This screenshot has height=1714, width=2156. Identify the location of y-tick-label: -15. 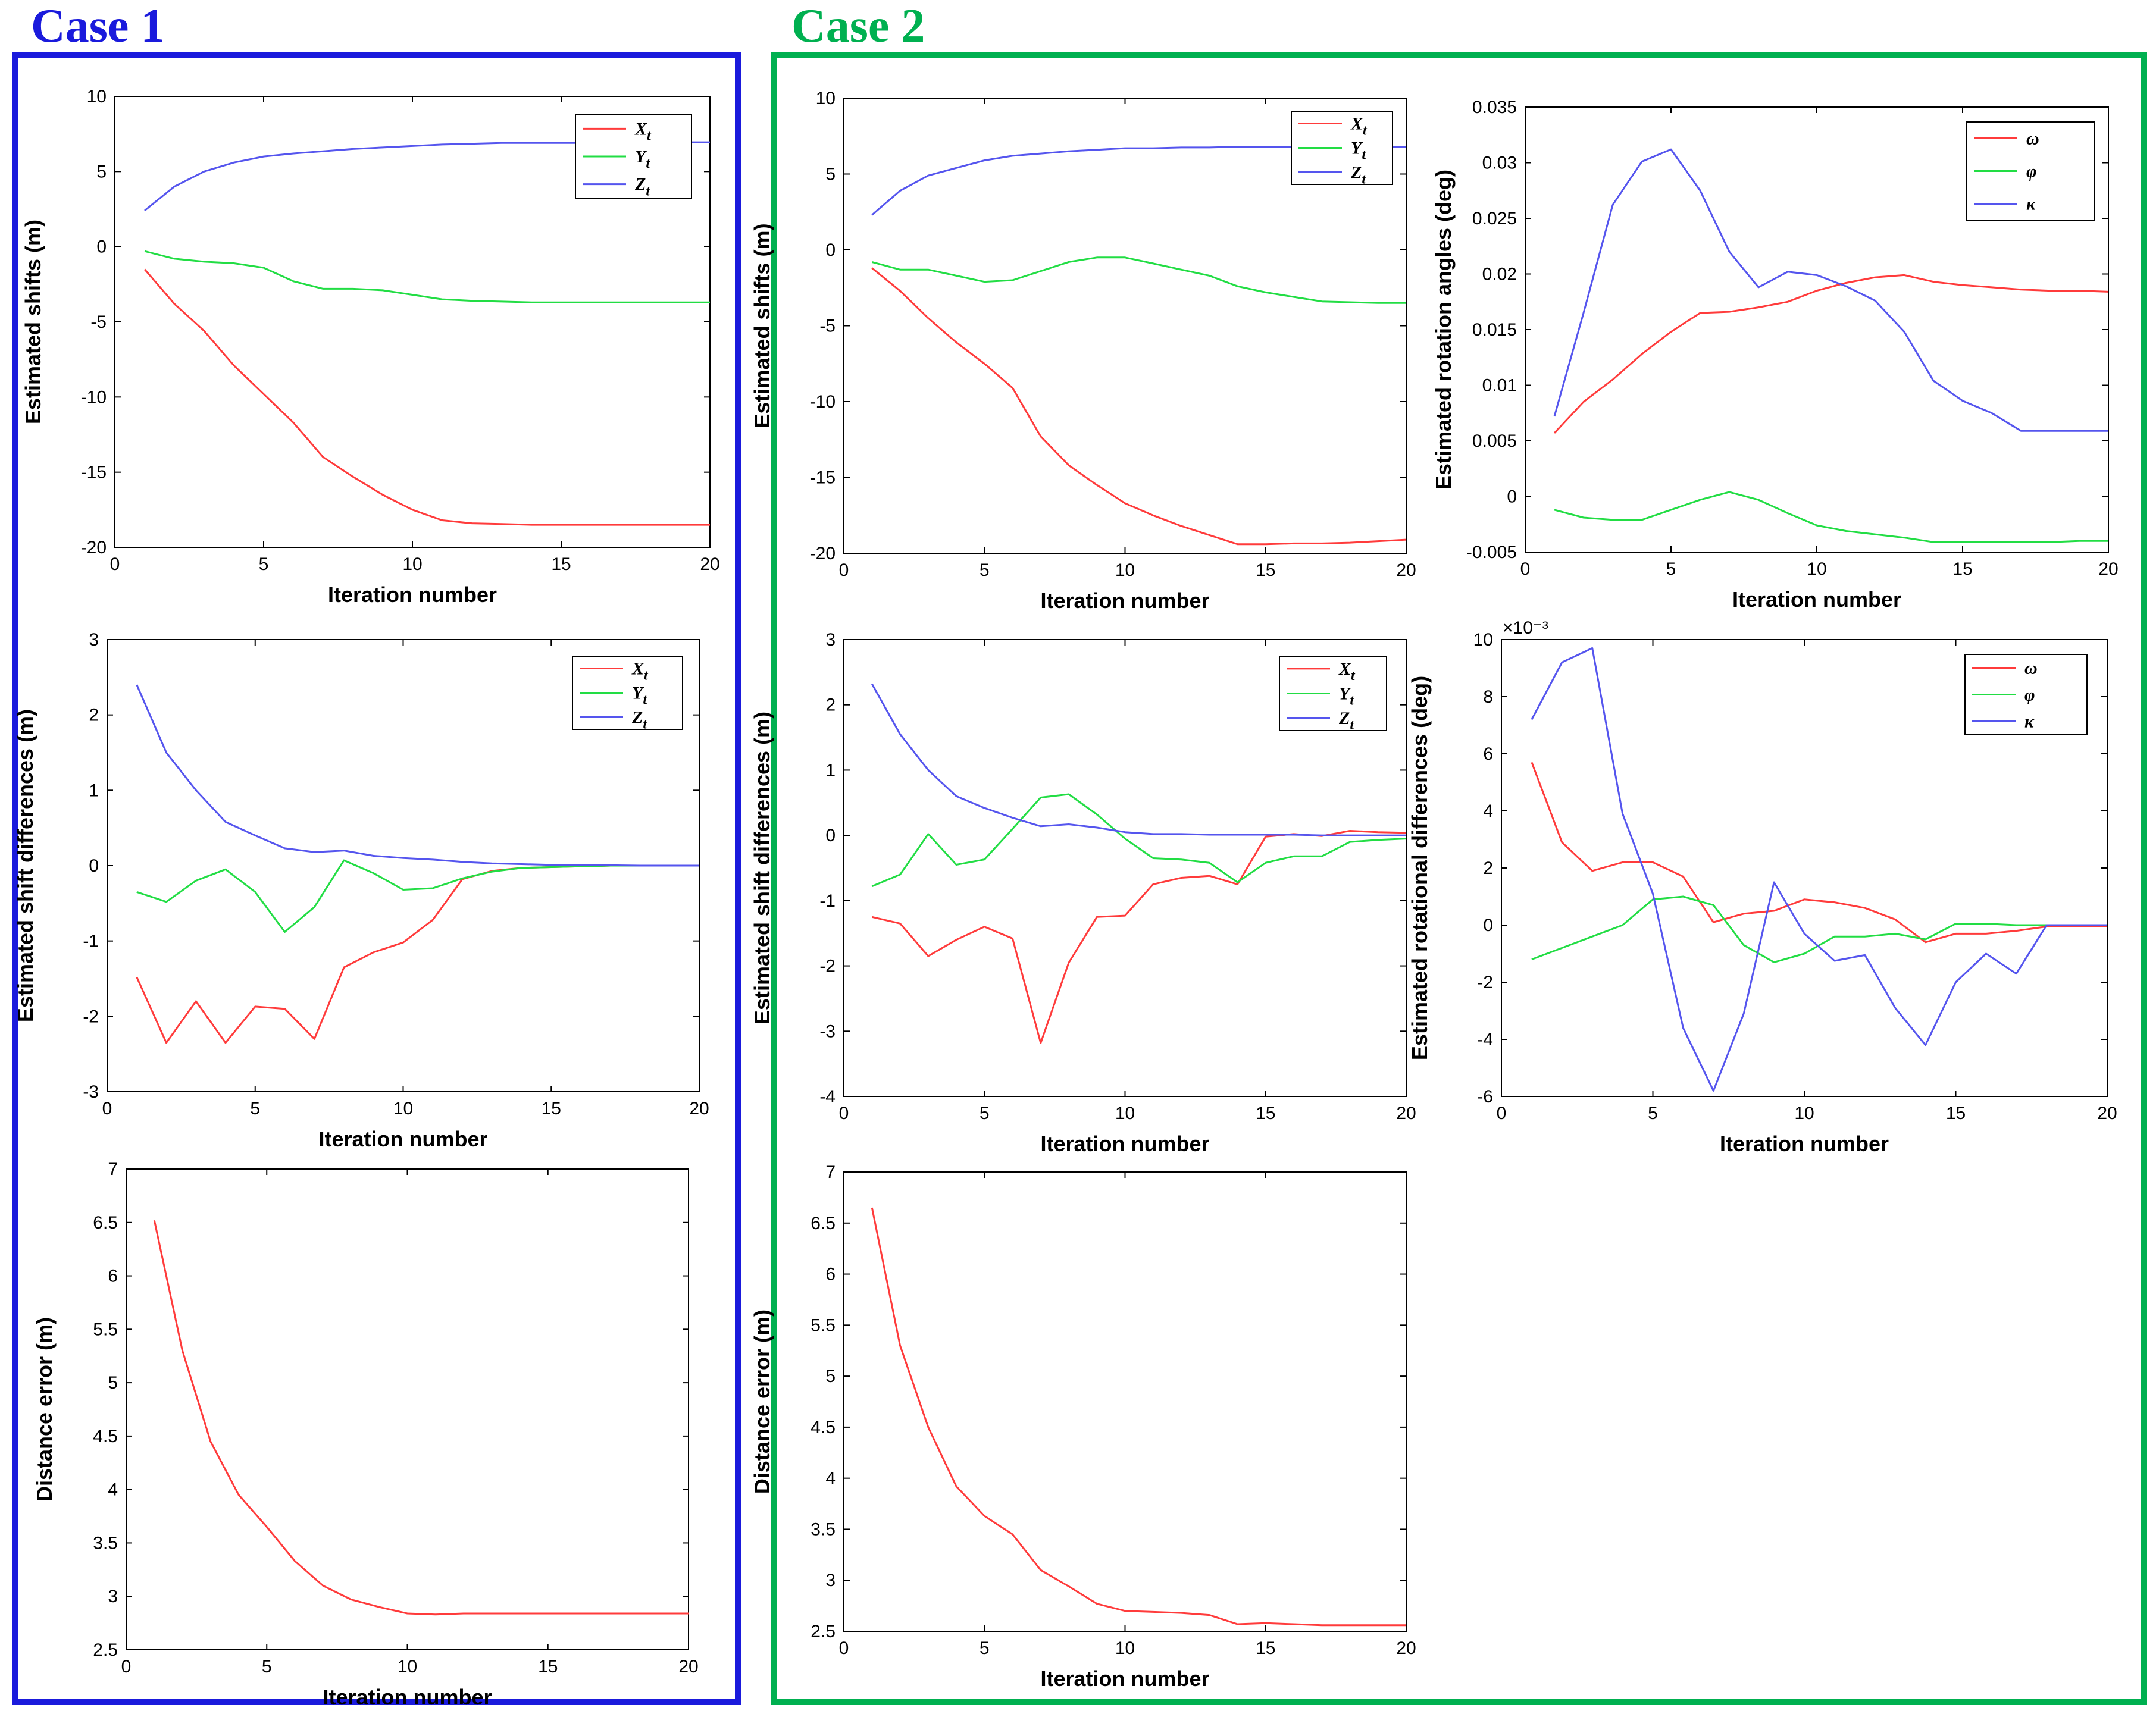
(823, 478).